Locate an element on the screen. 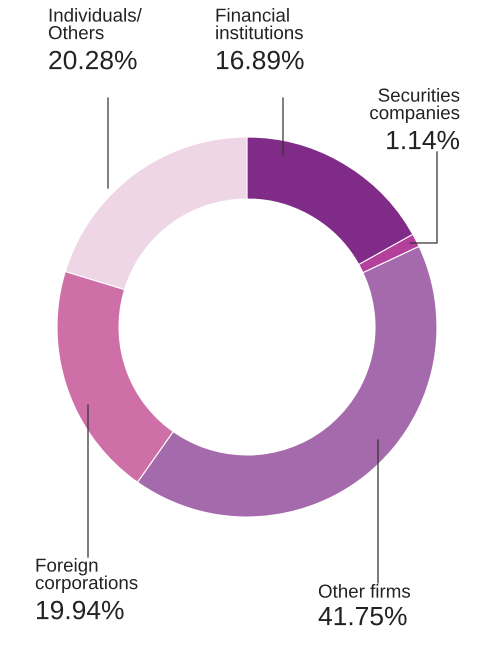 This screenshot has width=497, height=646. slice-label: Financial institutions is located at coordinates (259, 24).